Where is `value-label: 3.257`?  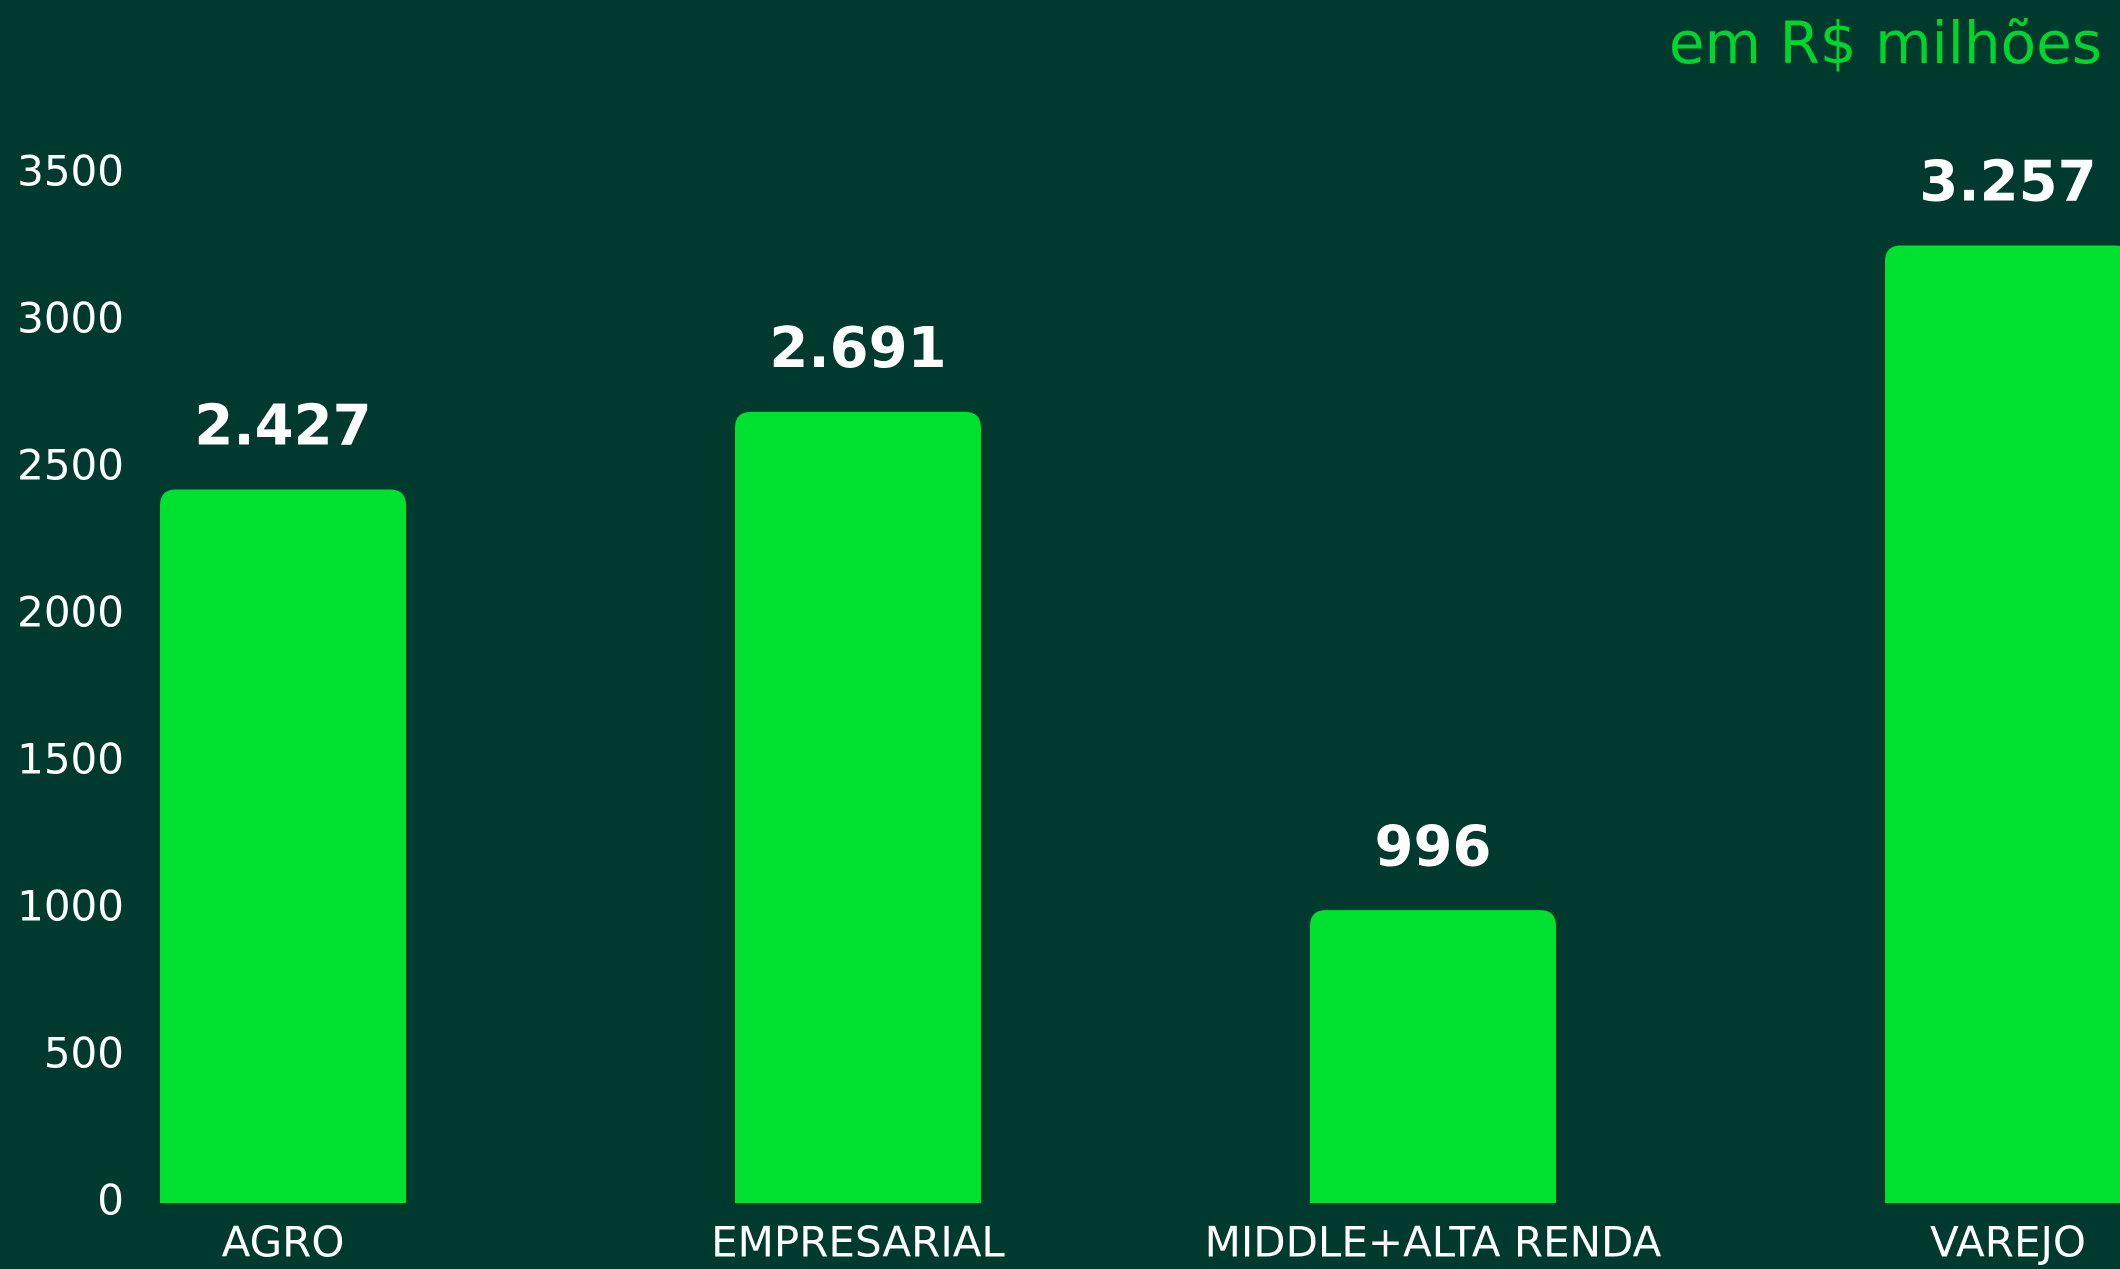 value-label: 3.257 is located at coordinates (2007, 182).